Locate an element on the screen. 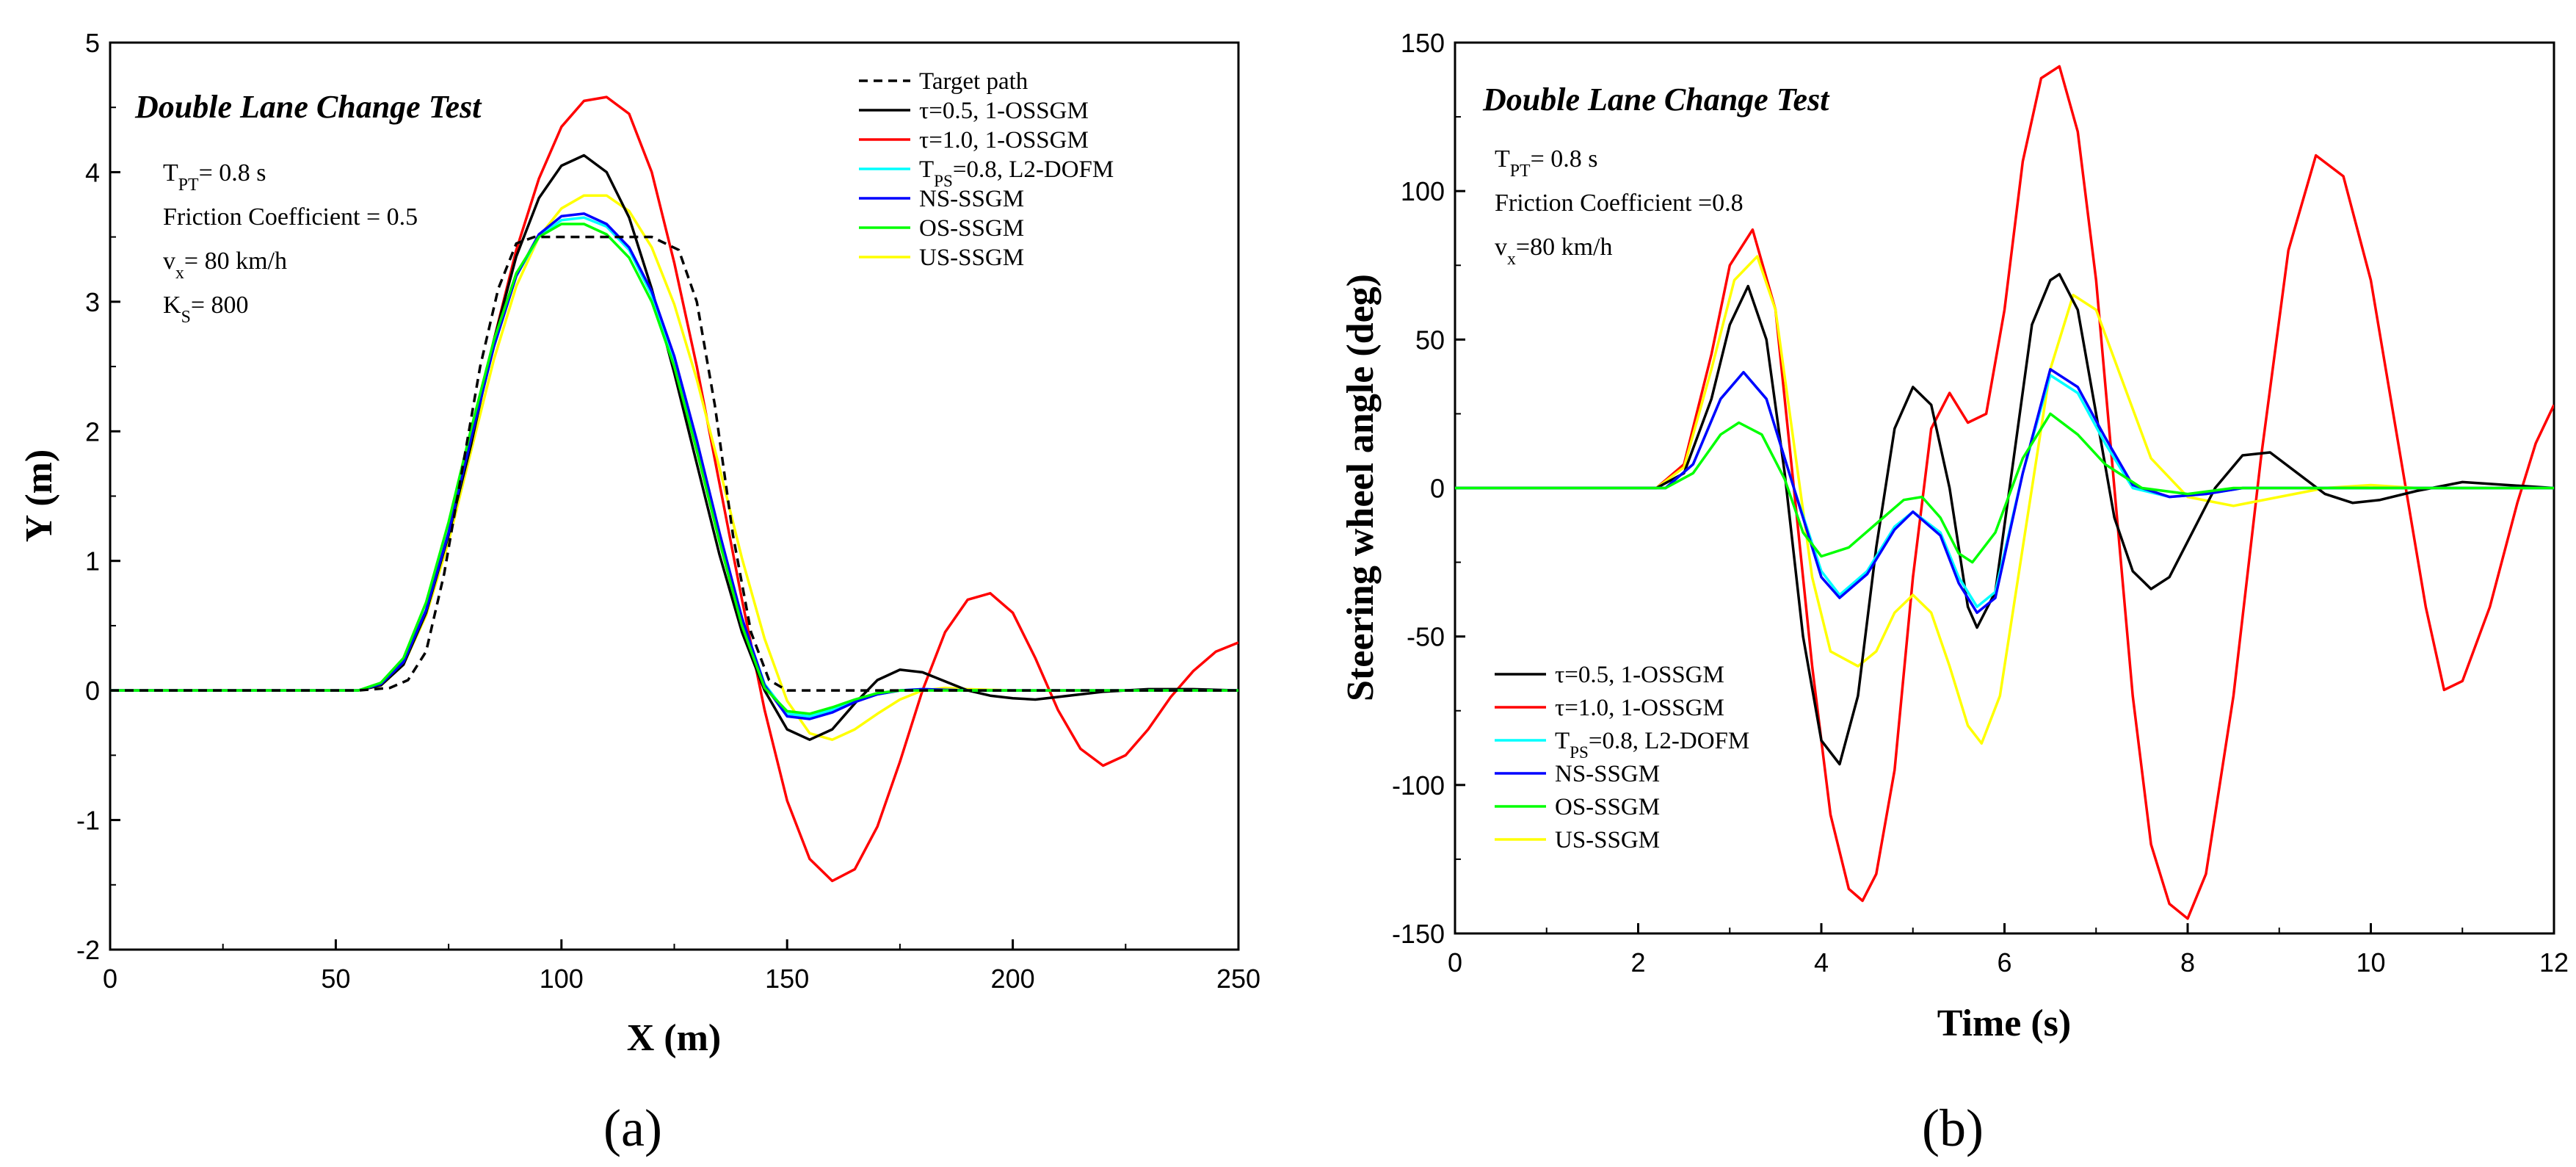 This screenshot has height=1167, width=2576. y-tick-label: 5 is located at coordinates (93, 43).